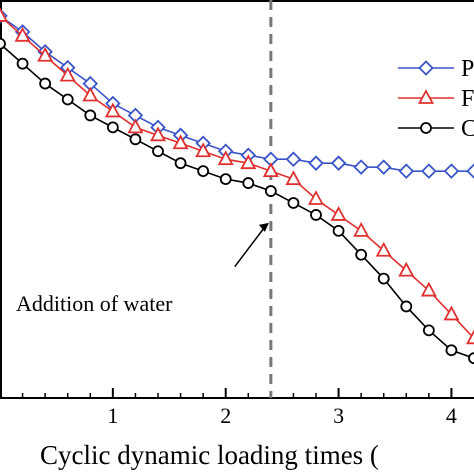  What do you see at coordinates (467, 69) in the screenshot?
I see `legend-label: P` at bounding box center [467, 69].